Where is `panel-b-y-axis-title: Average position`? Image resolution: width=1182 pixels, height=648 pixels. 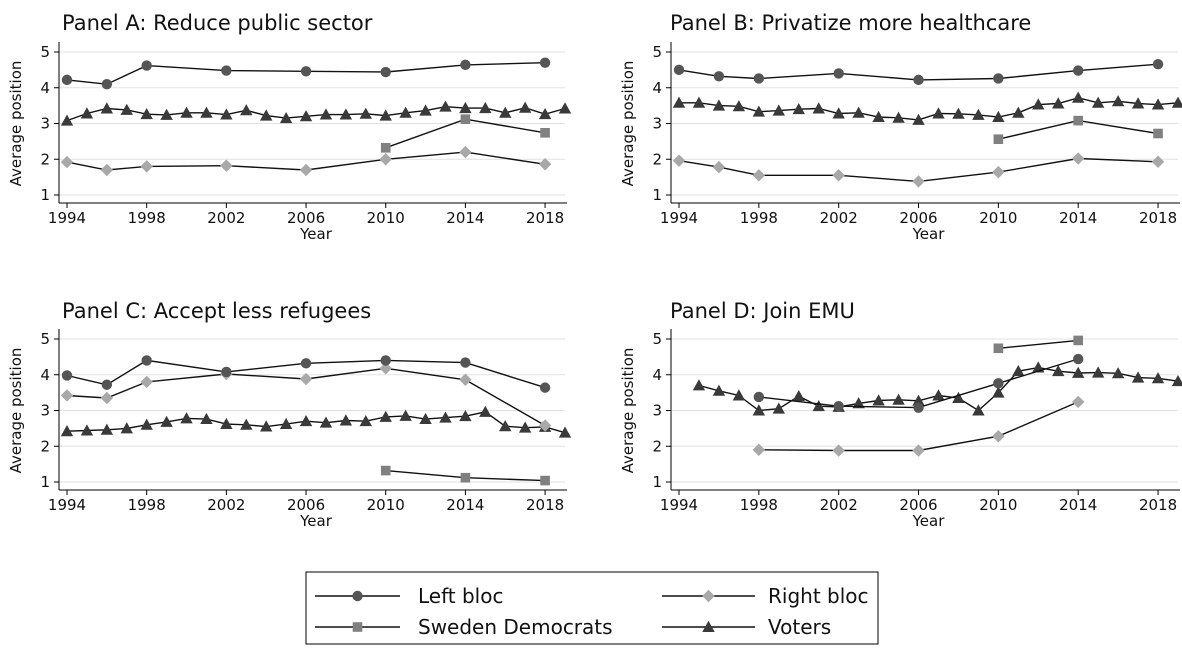
panel-b-y-axis-title: Average position is located at coordinates (628, 124).